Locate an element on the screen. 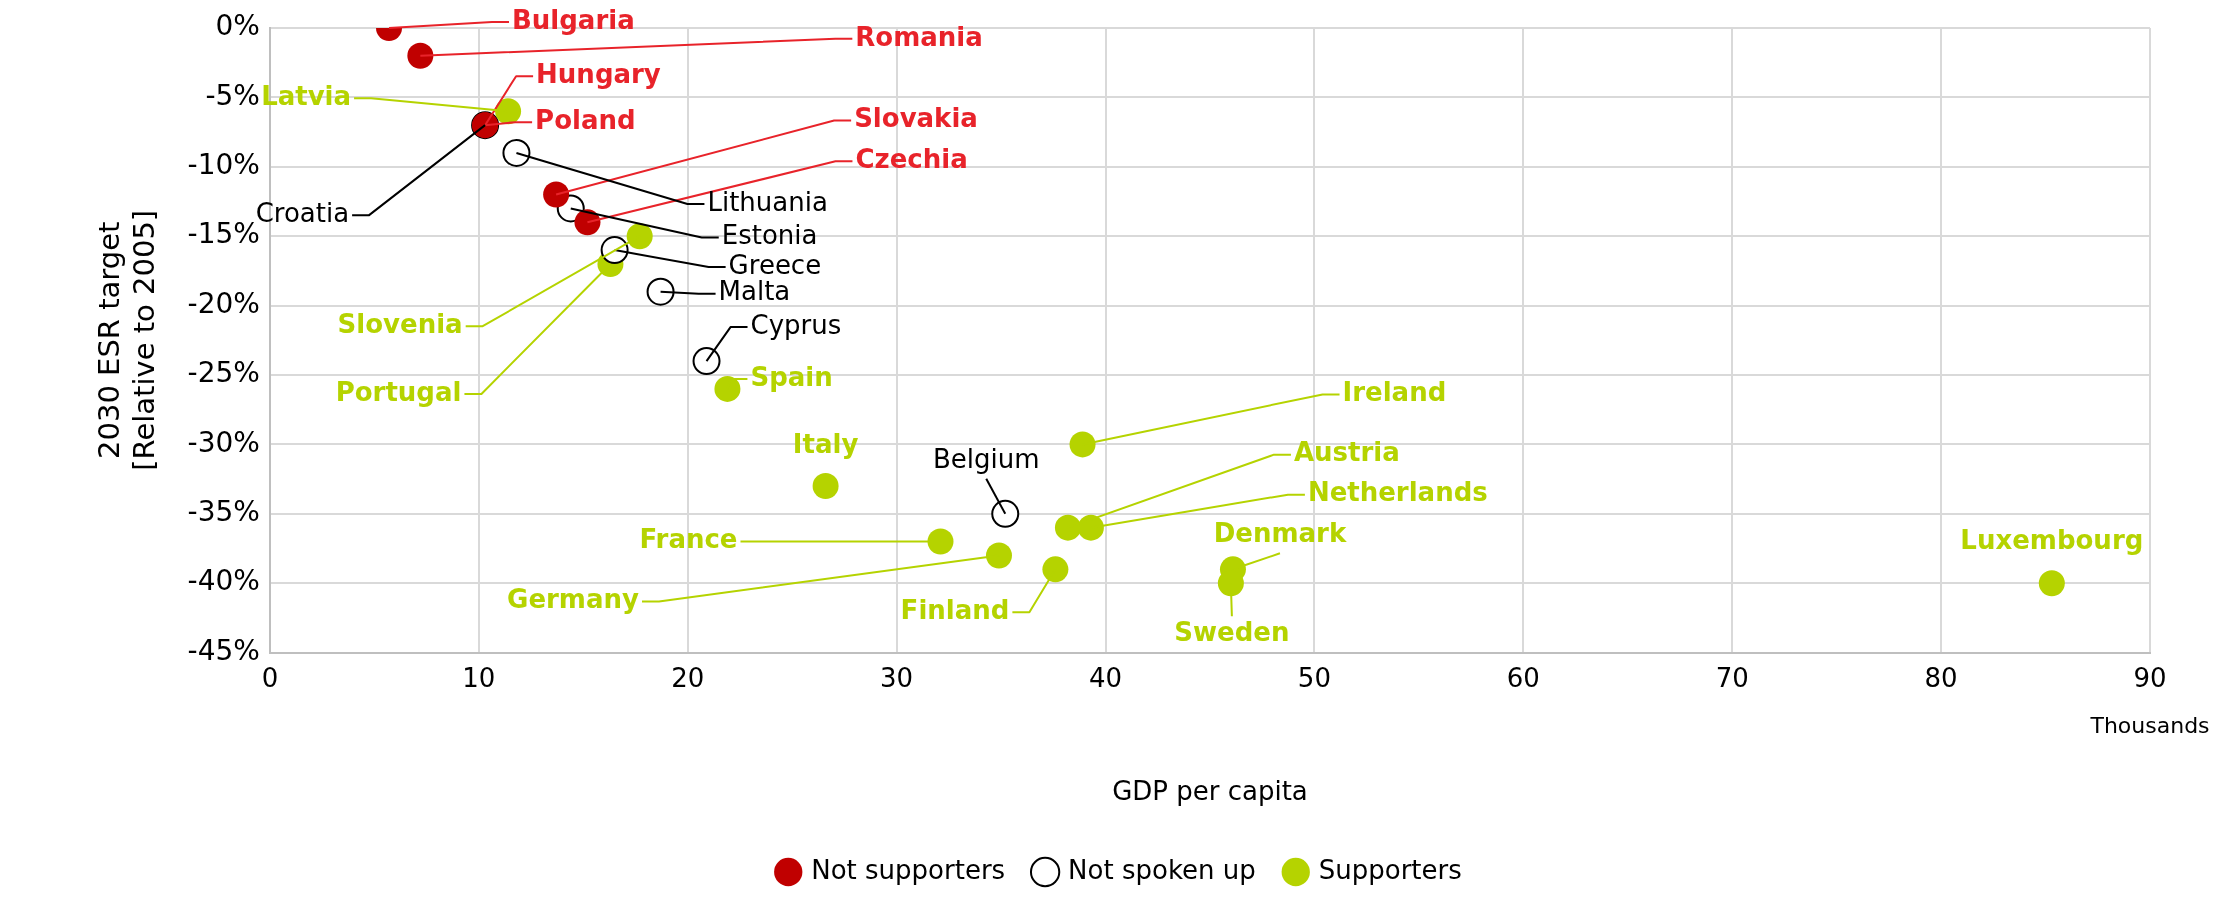  annotation: Sweden is located at coordinates (1232, 631).